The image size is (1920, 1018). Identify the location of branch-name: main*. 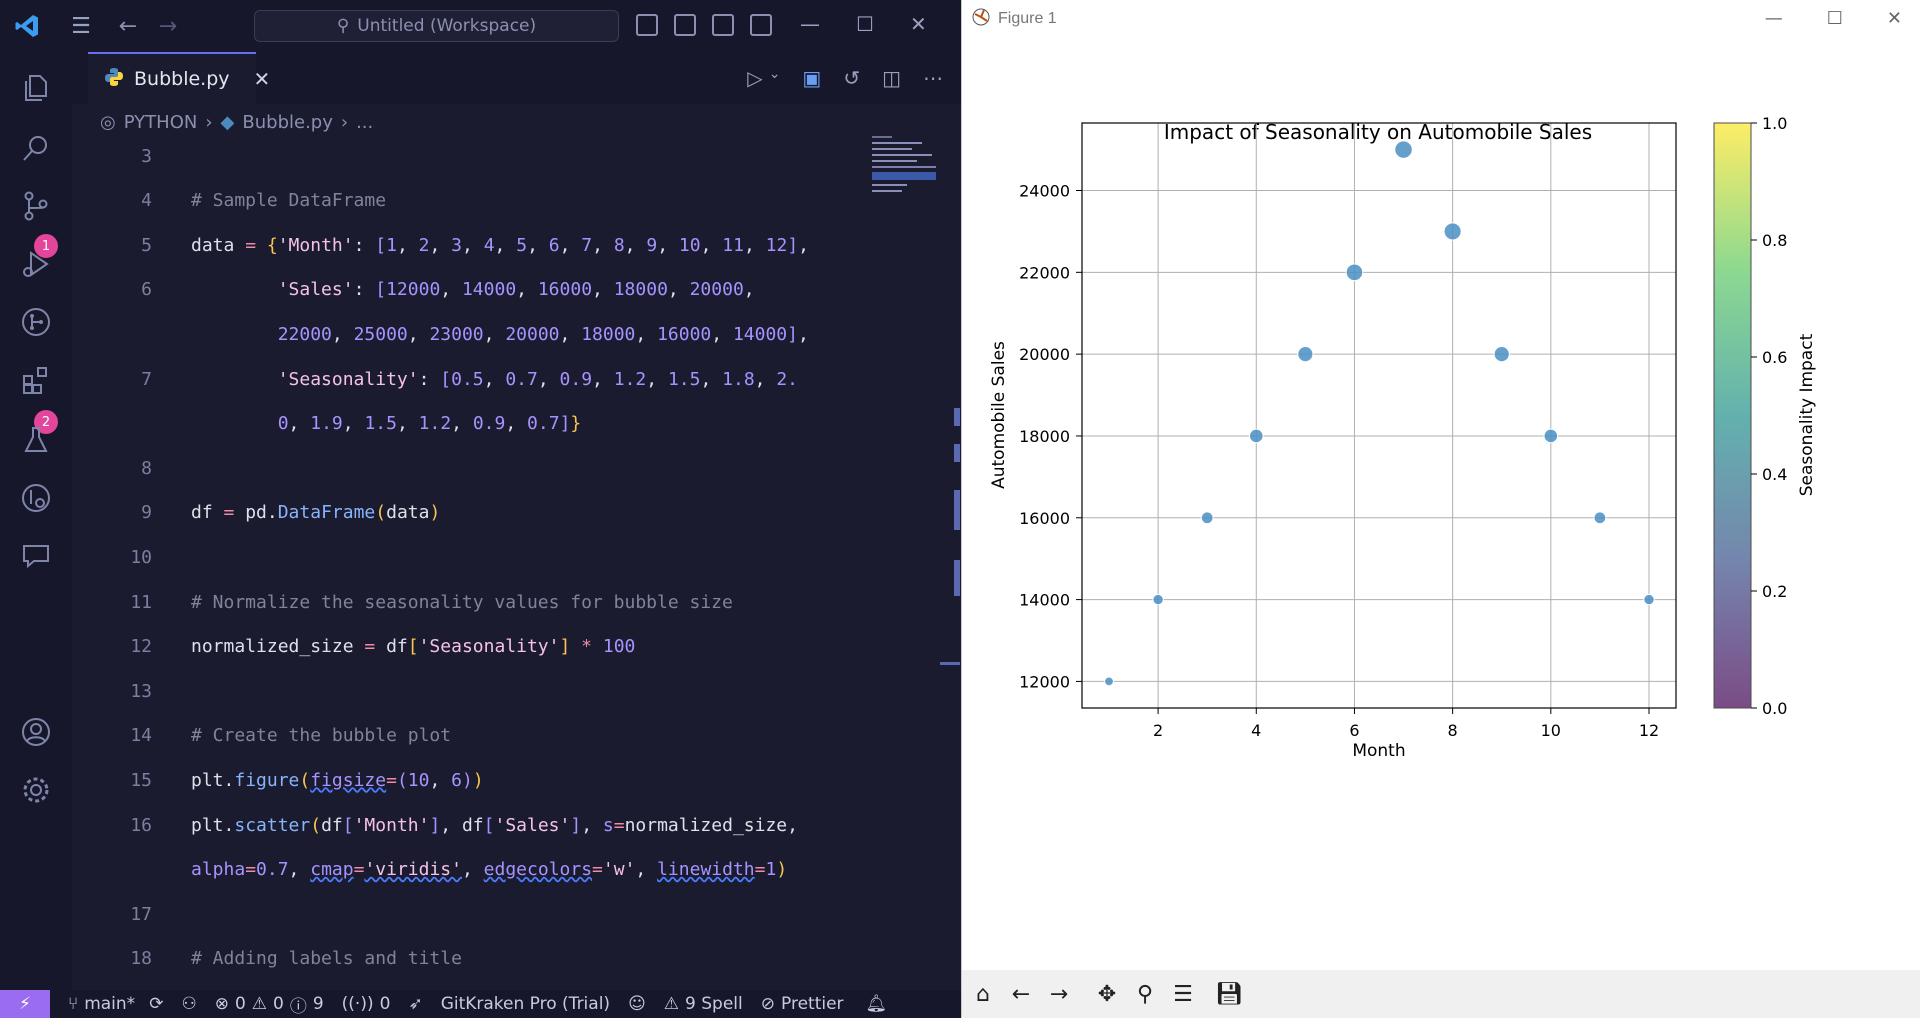
(110, 1004).